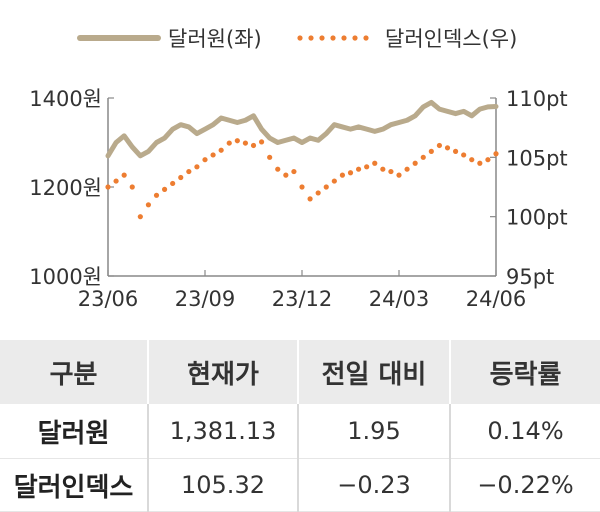 This screenshot has width=600, height=512. What do you see at coordinates (399, 299) in the screenshot?
I see `x-tick-label: 24/03` at bounding box center [399, 299].